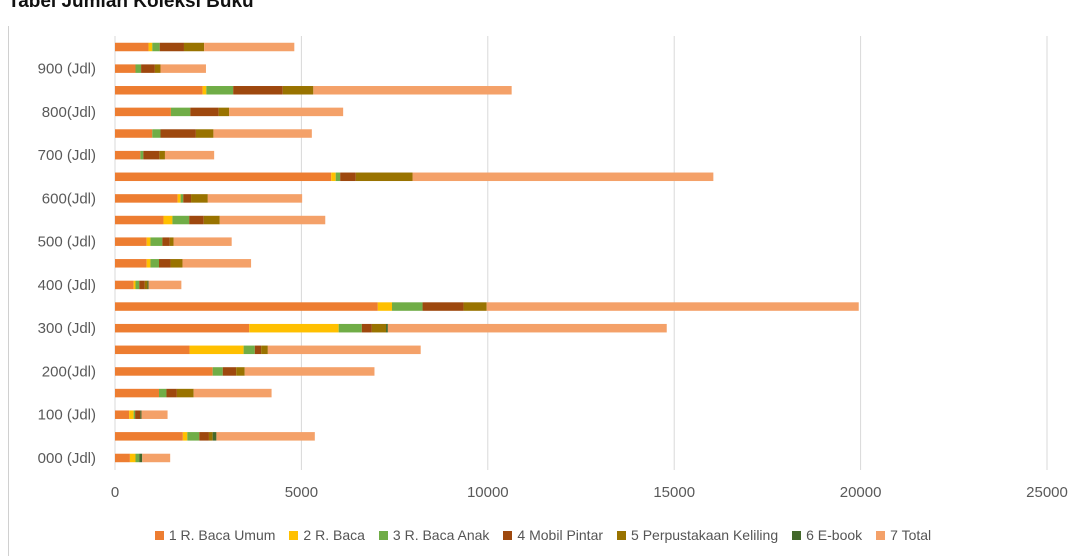 The width and height of the screenshot is (1086, 556). What do you see at coordinates (674, 492) in the screenshot?
I see `x-tick-label: 15000` at bounding box center [674, 492].